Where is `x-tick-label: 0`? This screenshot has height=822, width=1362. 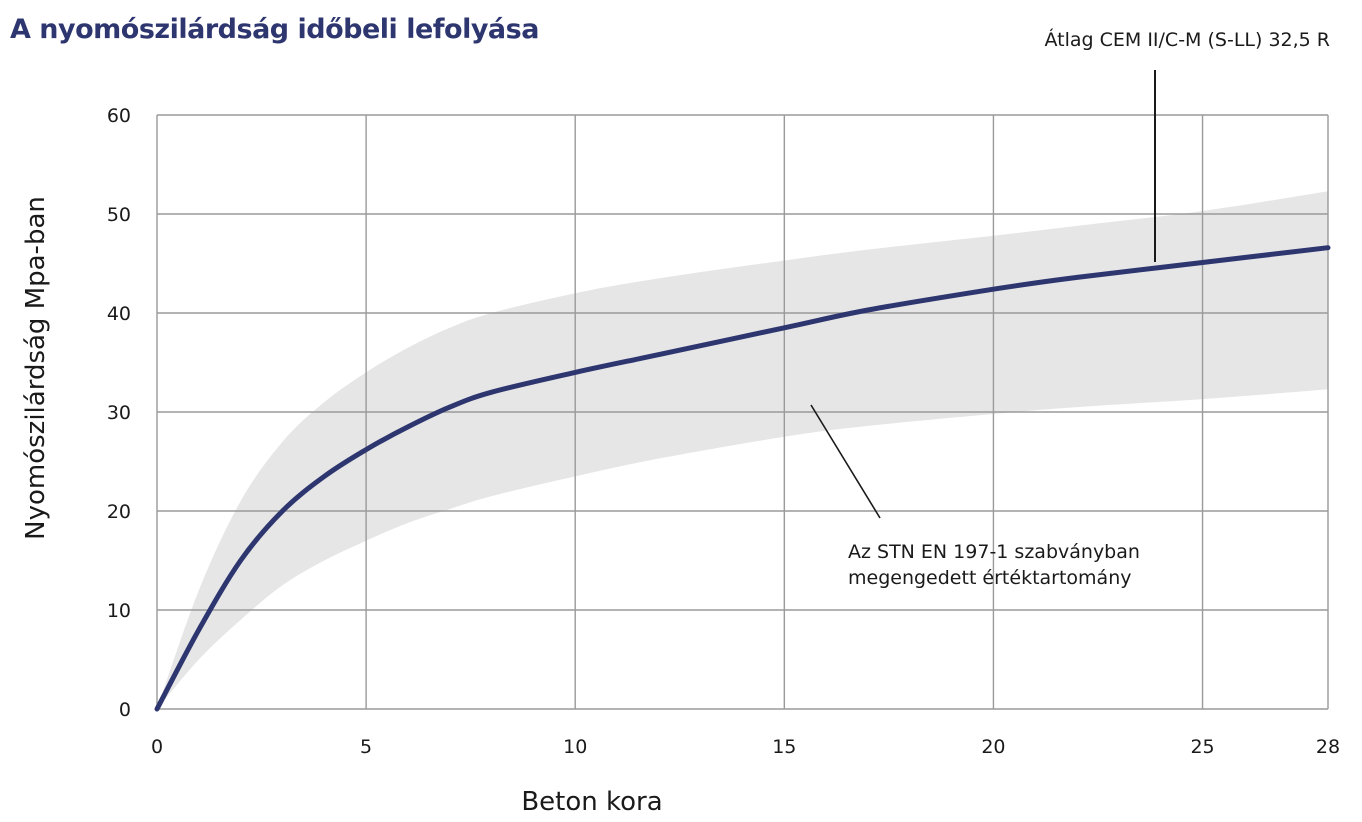
x-tick-label: 0 is located at coordinates (157, 747).